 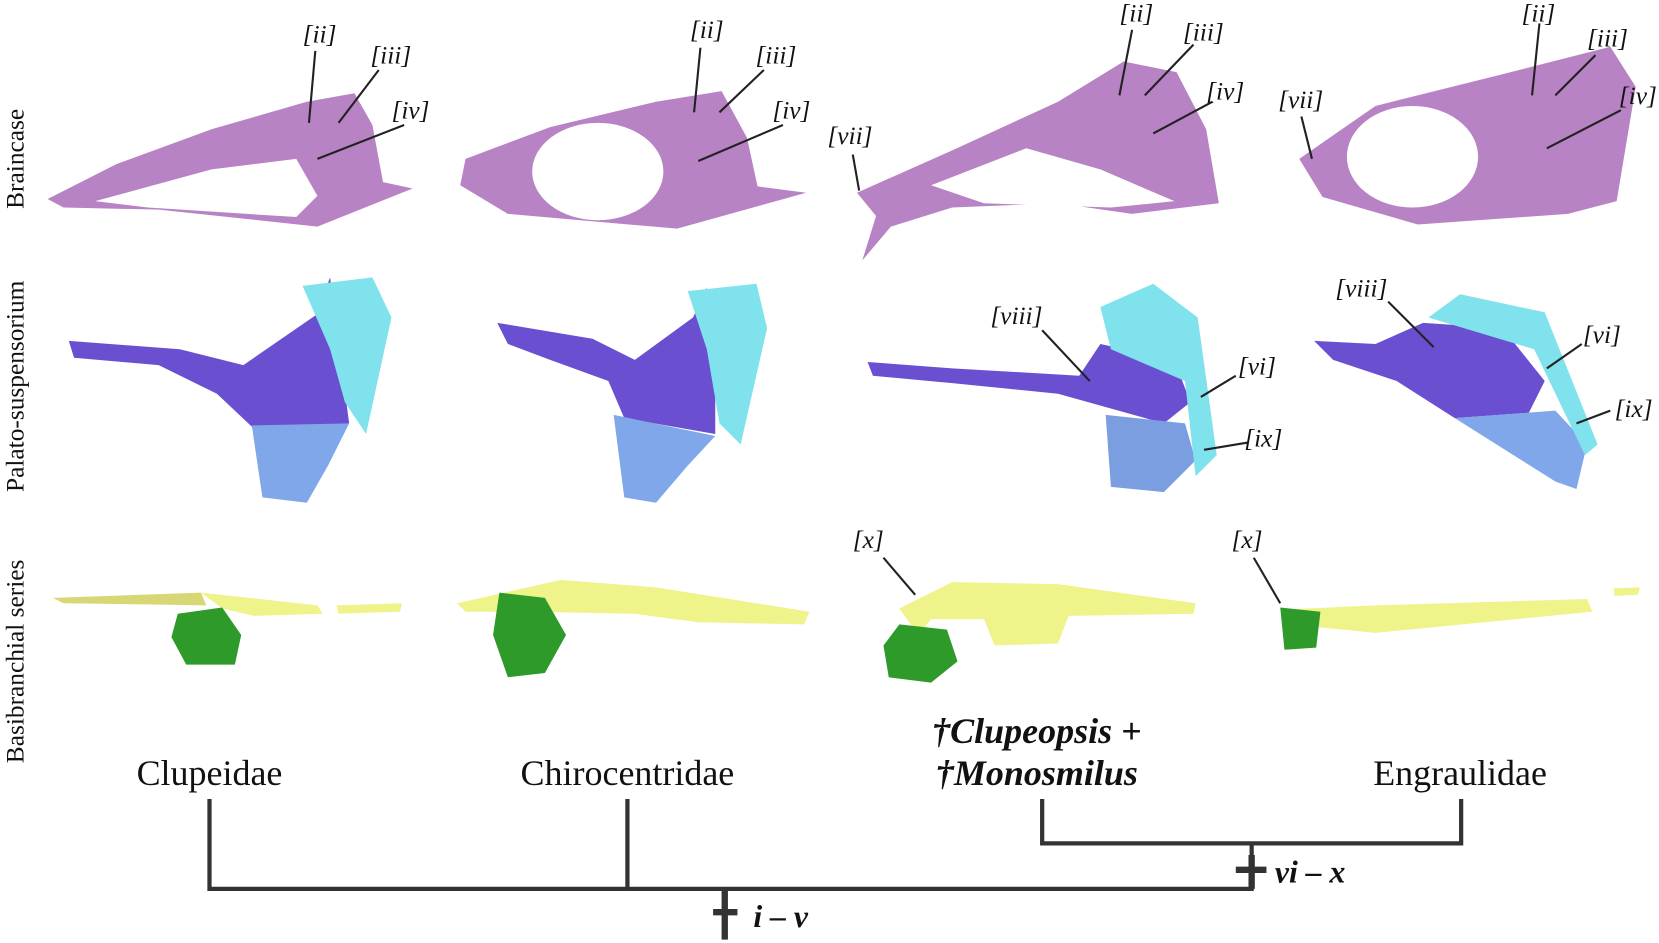 What do you see at coordinates (210, 773) in the screenshot?
I see `taxon: Clupeidae` at bounding box center [210, 773].